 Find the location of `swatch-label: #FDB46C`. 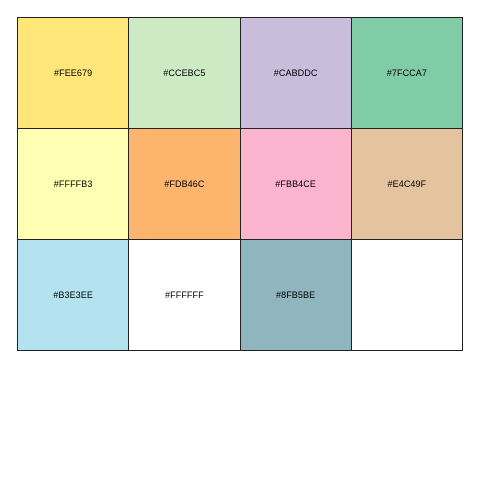

swatch-label: #FDB46C is located at coordinates (184, 184).